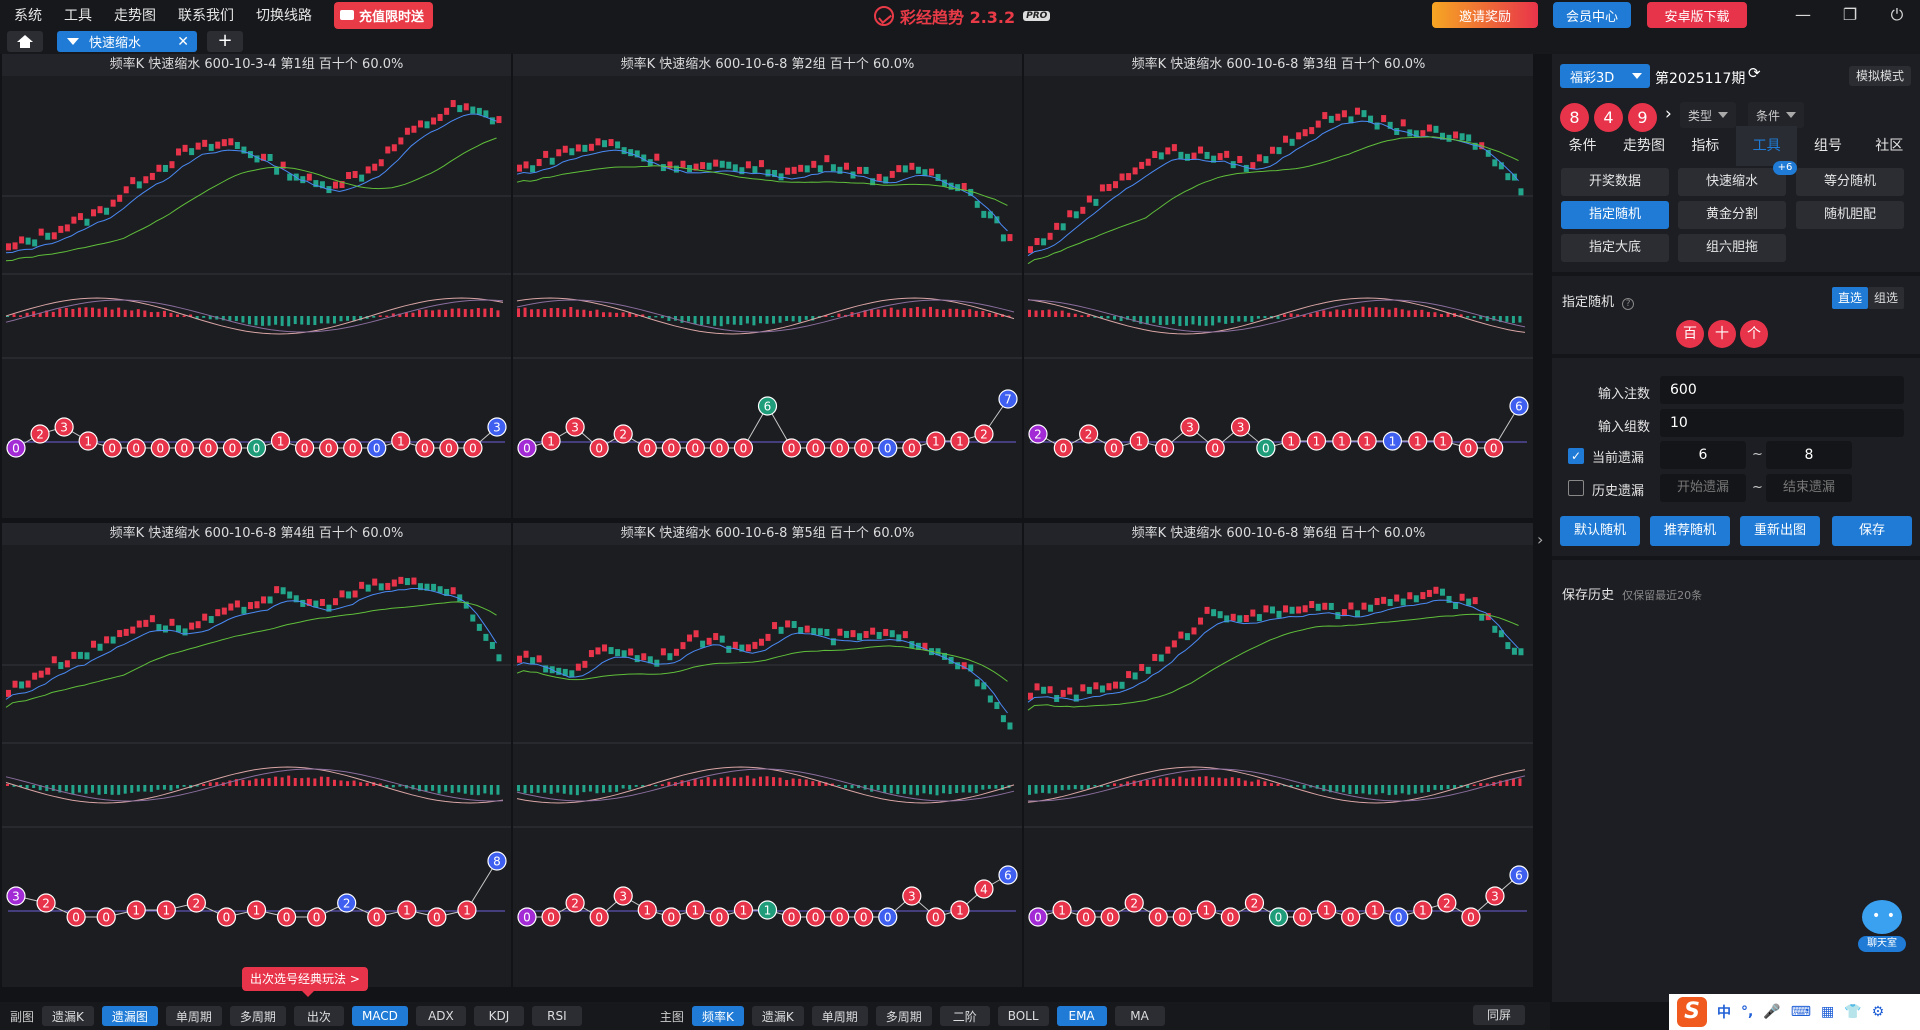  Describe the element at coordinates (129, 1016) in the screenshot. I see `sub-chart-button: 遗漏图` at that location.